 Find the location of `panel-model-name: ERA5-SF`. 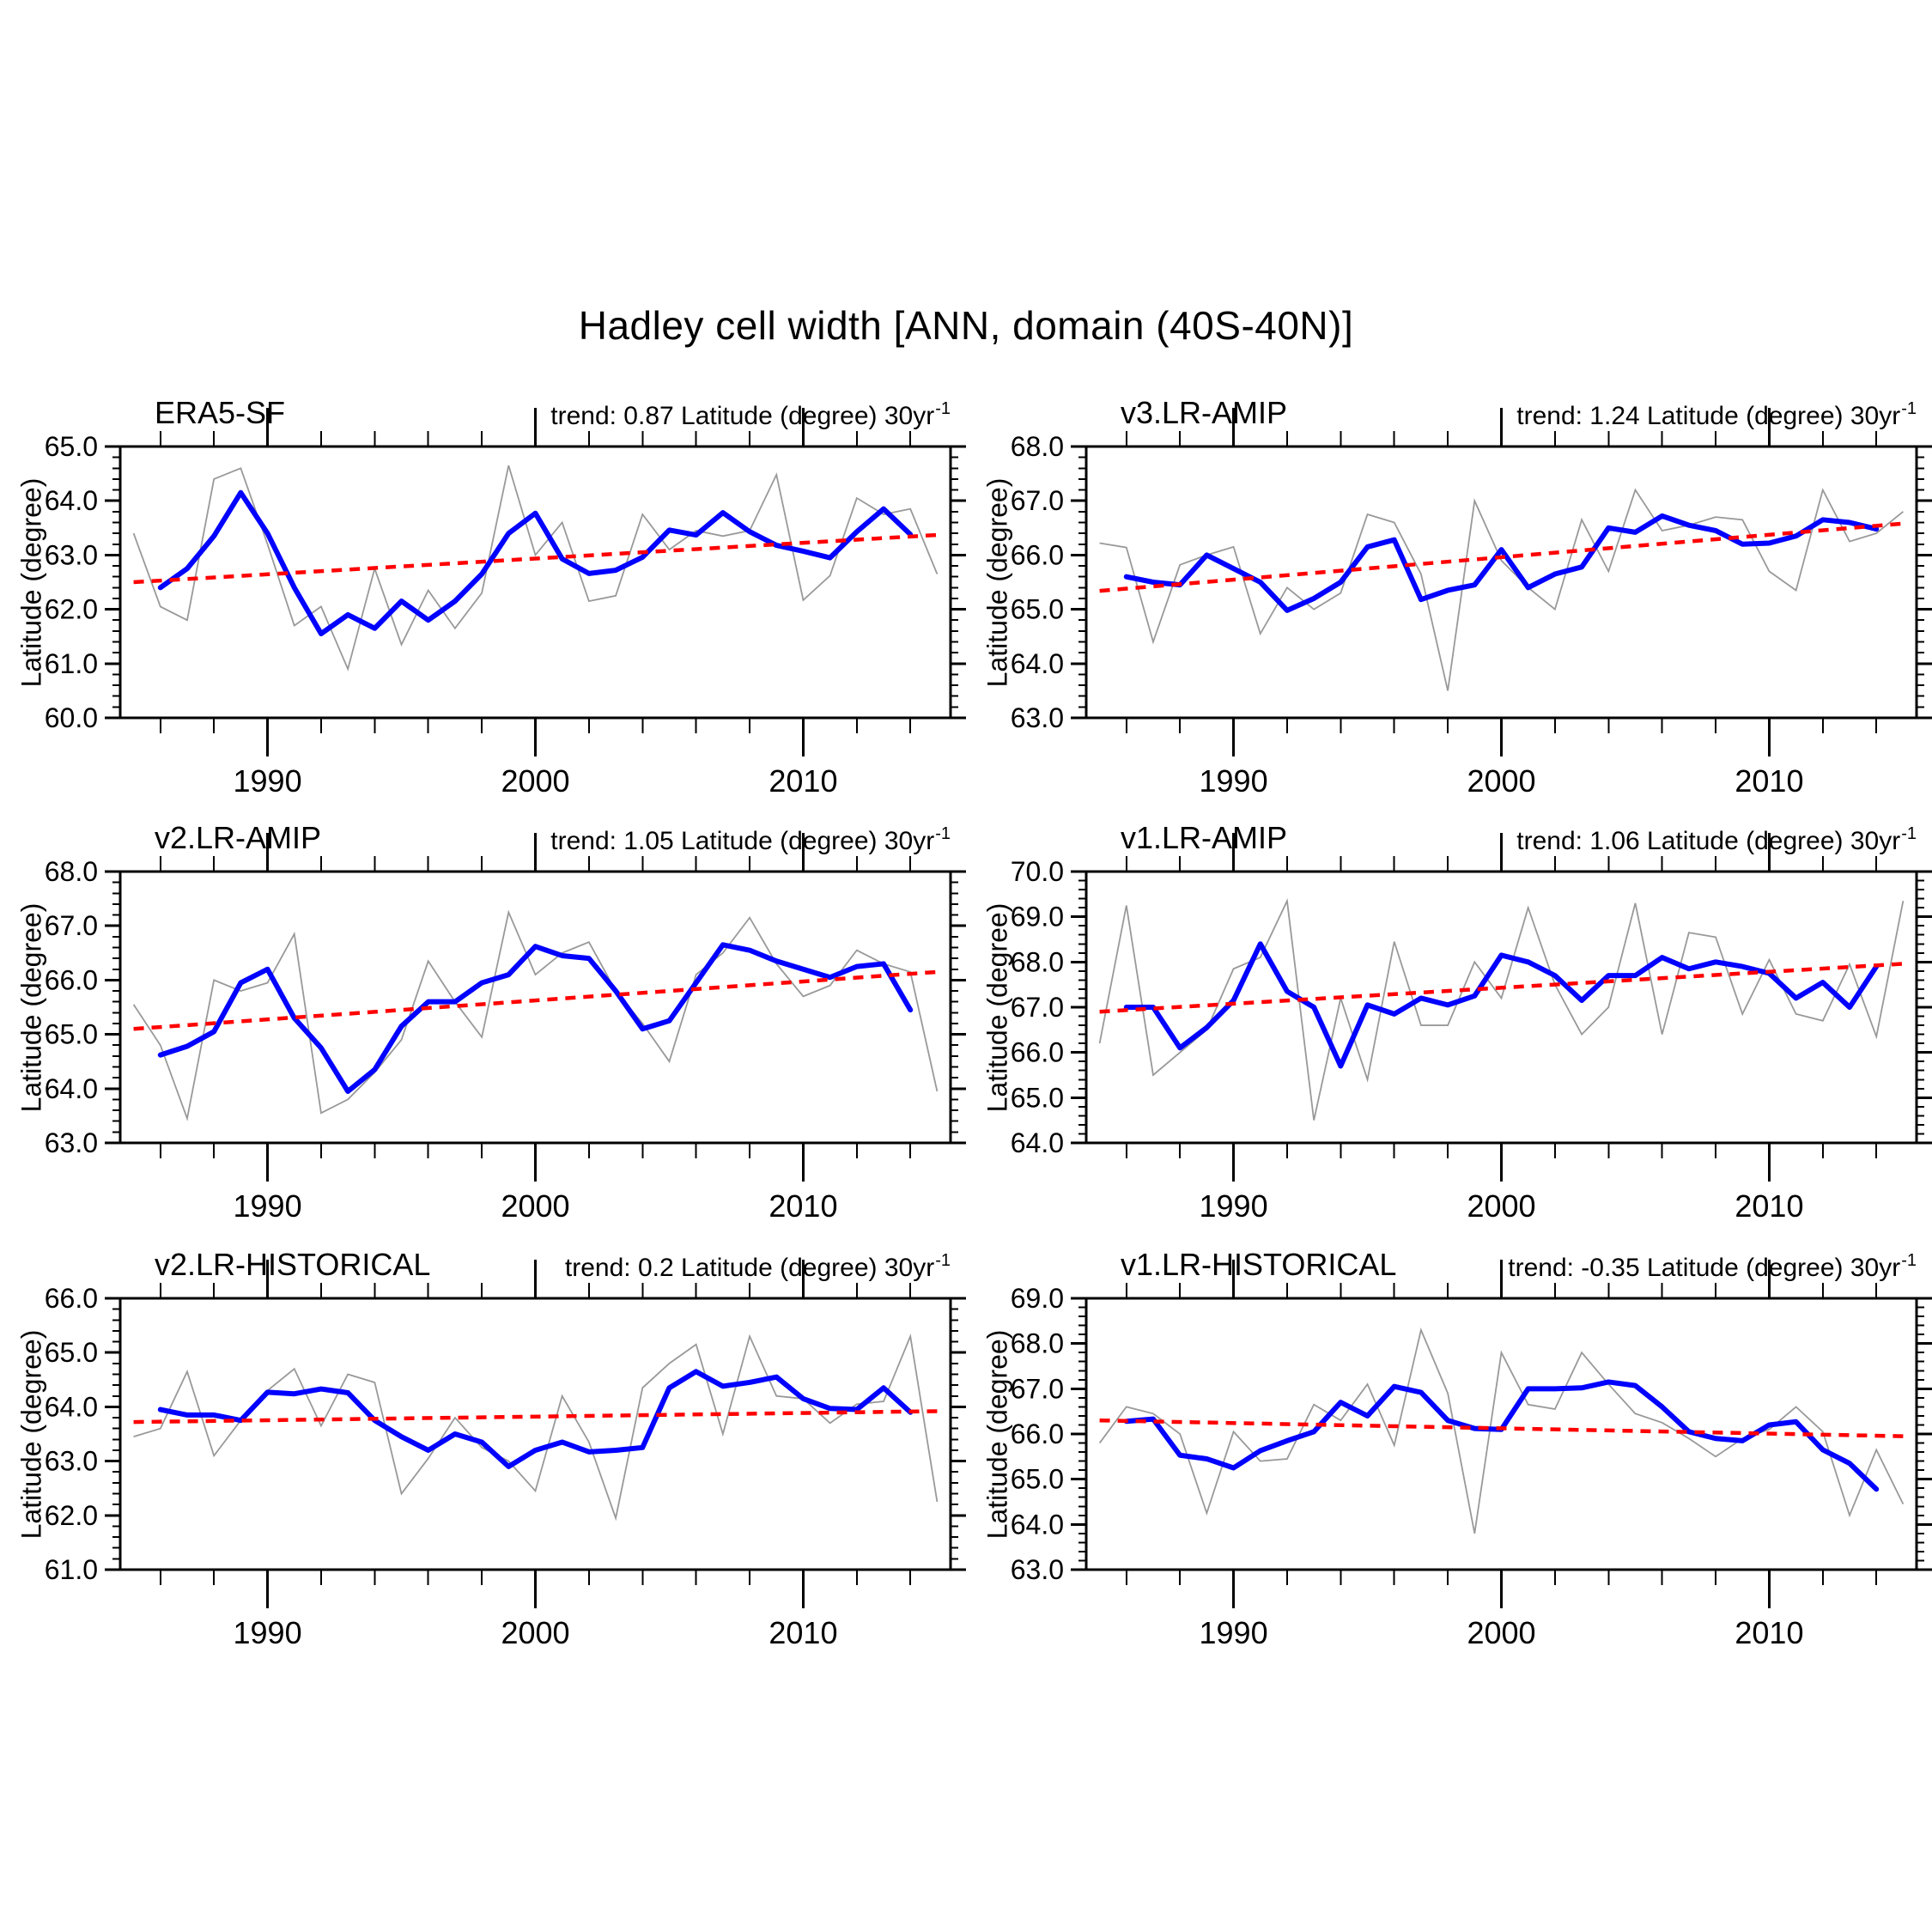

panel-model-name: ERA5-SF is located at coordinates (220, 412).